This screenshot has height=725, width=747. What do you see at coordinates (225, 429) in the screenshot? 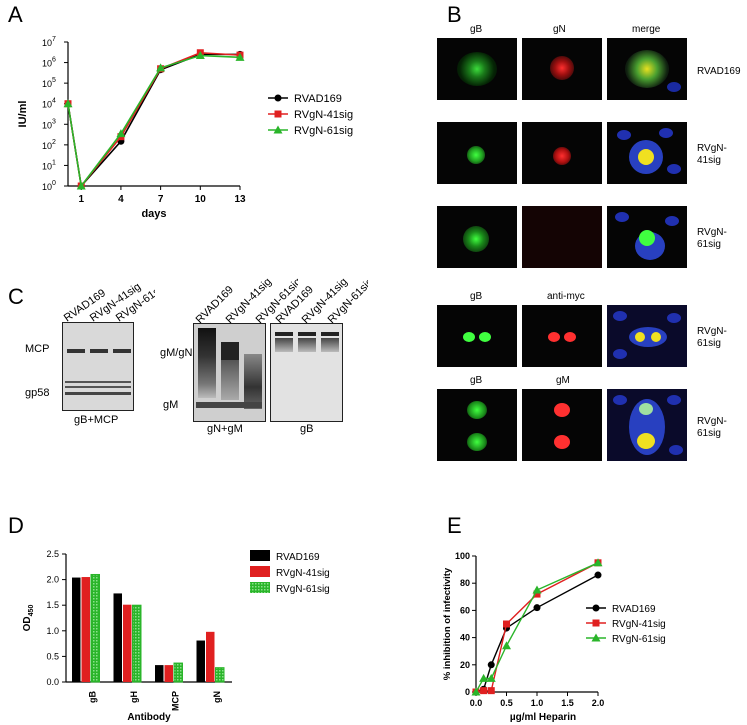
I see `caption-gn-gm: gN+gM` at bounding box center [225, 429].